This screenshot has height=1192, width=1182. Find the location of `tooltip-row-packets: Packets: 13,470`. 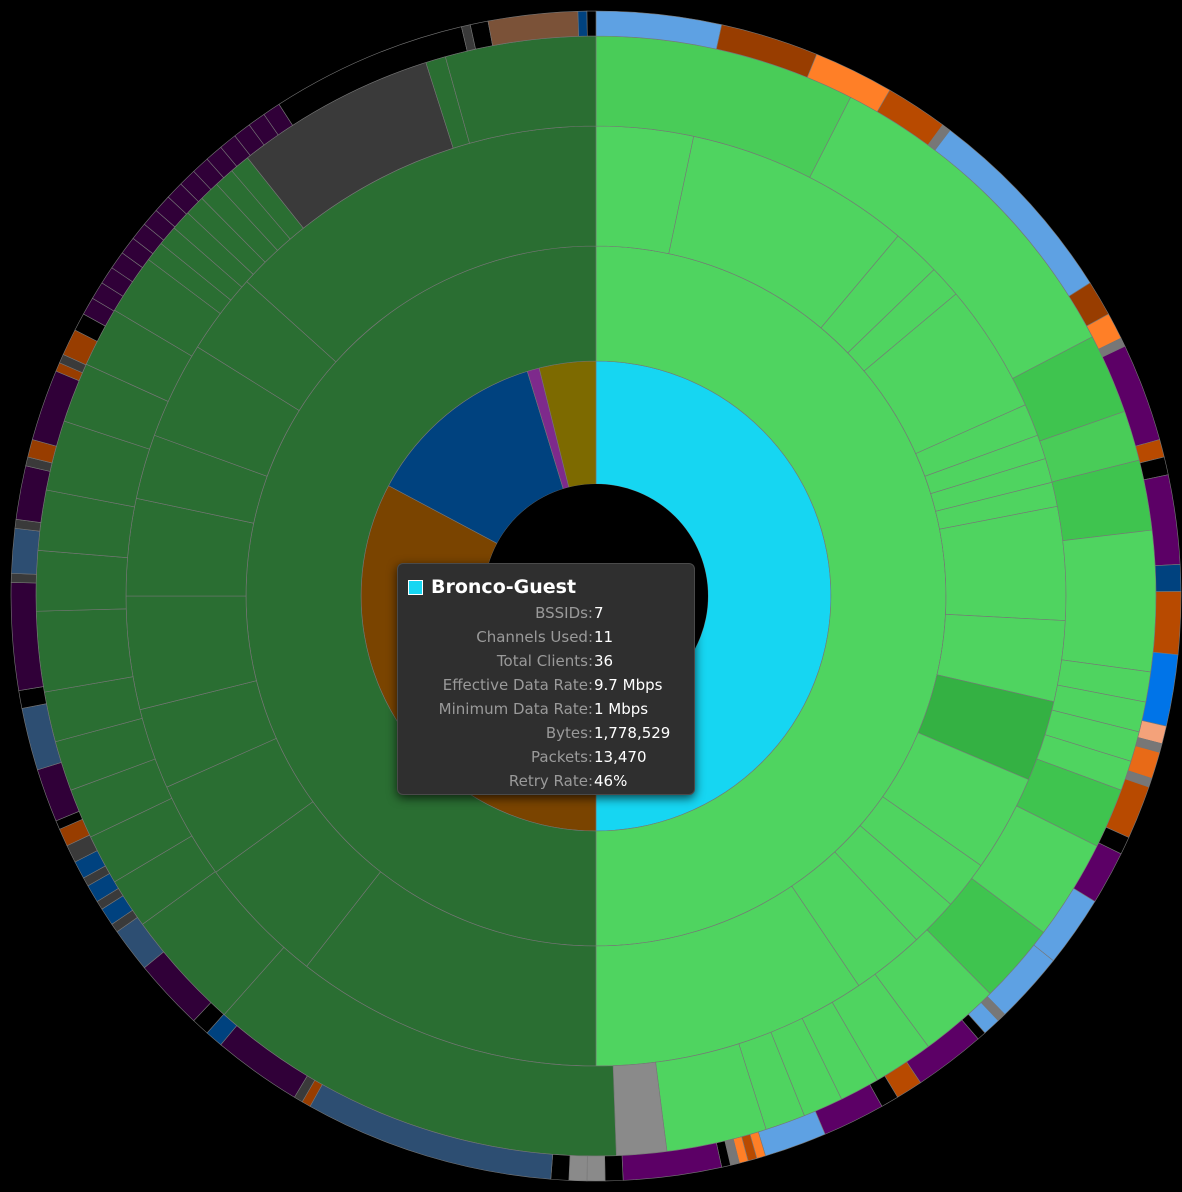

tooltip-row-packets: Packets: 13,470 is located at coordinates (546, 757).